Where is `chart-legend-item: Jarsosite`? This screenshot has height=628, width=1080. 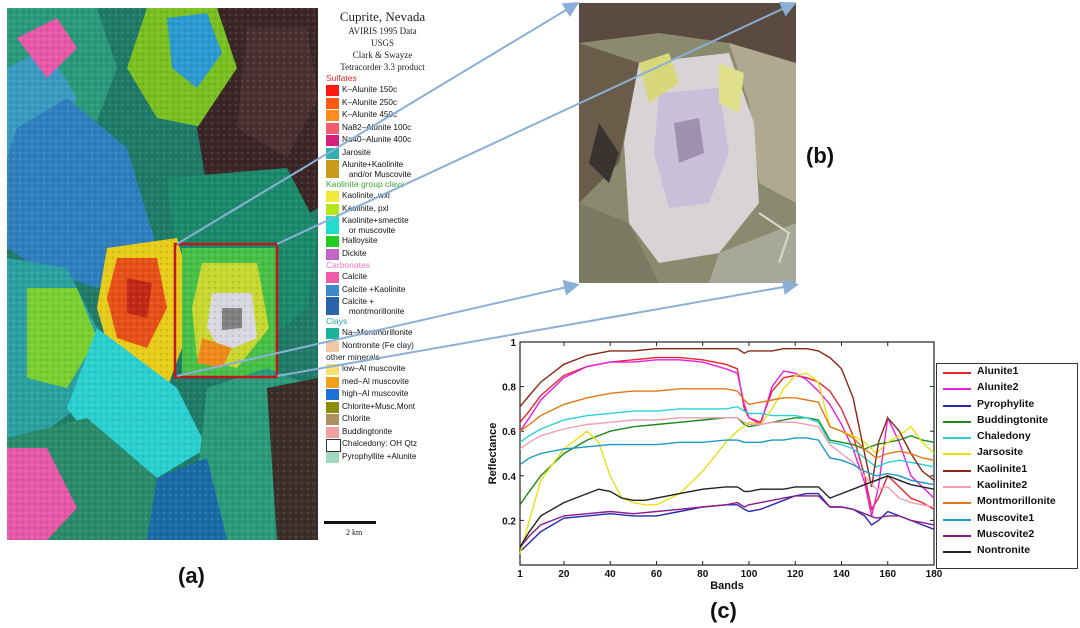
chart-legend-item: Jarsosite is located at coordinates (1007, 453).